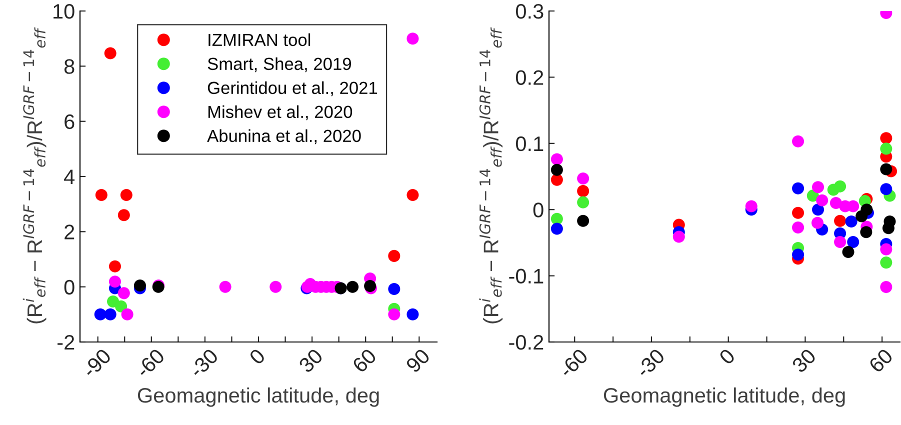  Describe the element at coordinates (69, 232) in the screenshot. I see `y-tick-label: 2` at that location.